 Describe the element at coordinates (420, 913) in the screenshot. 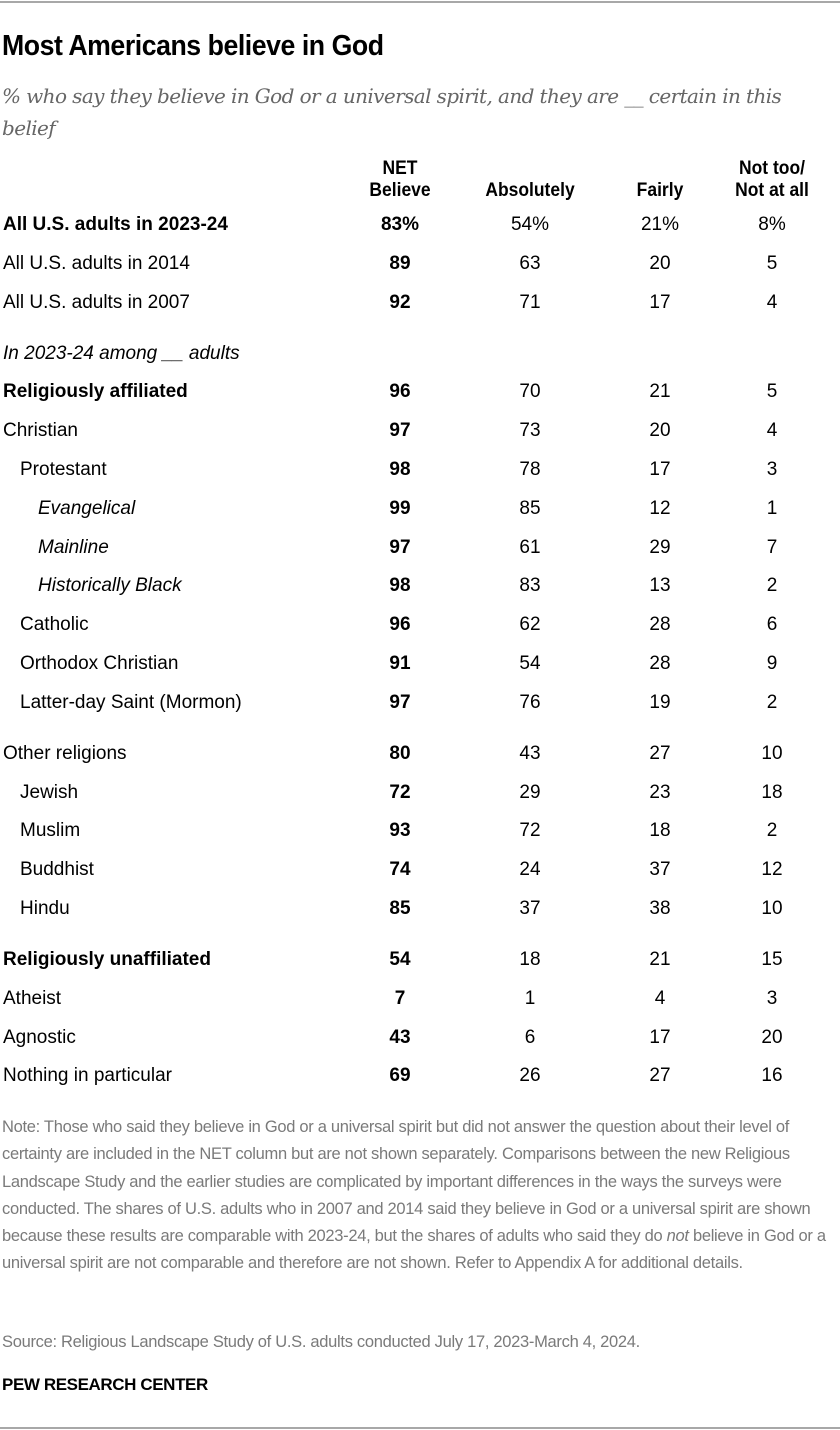

I see `table-row: Hindu 85 37 38 10` at that location.